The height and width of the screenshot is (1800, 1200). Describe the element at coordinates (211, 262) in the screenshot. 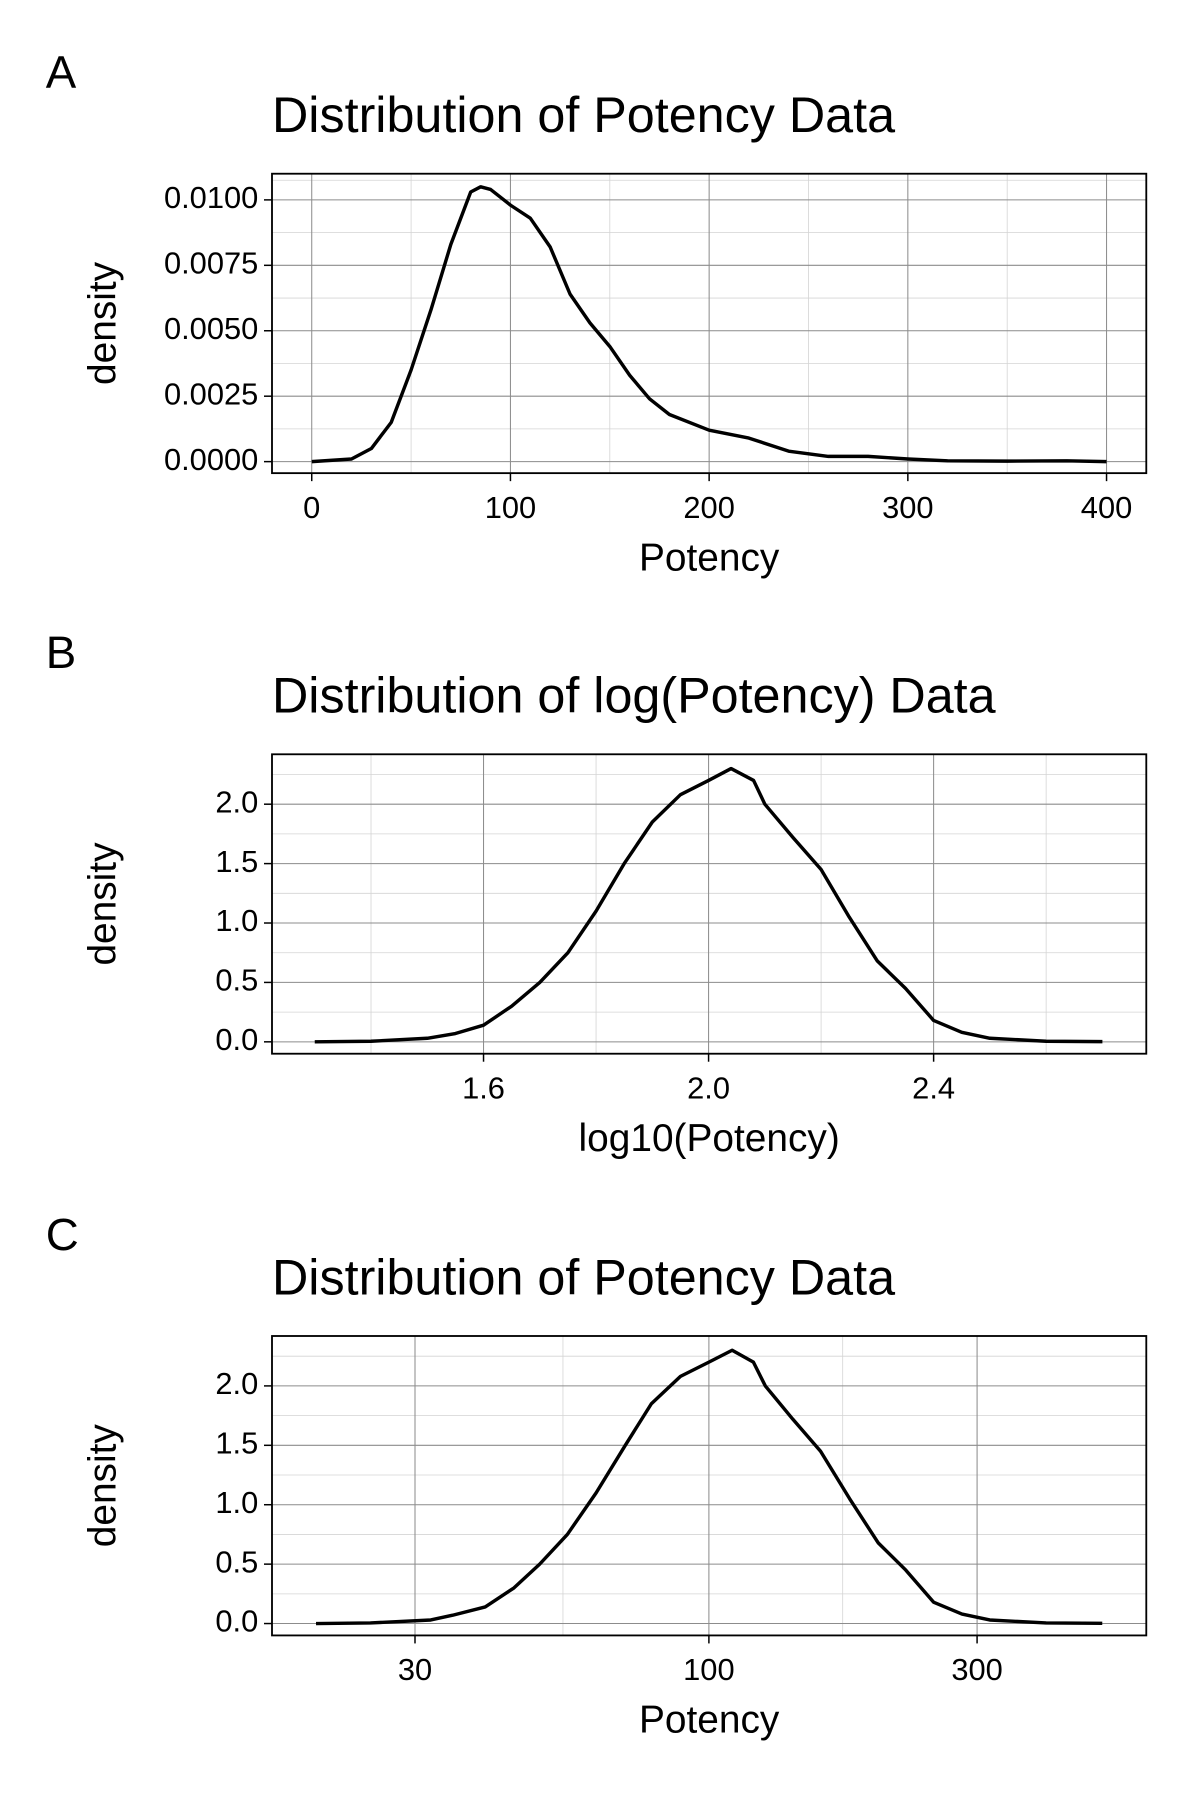

I see `y-tick-label: 0.0075` at that location.